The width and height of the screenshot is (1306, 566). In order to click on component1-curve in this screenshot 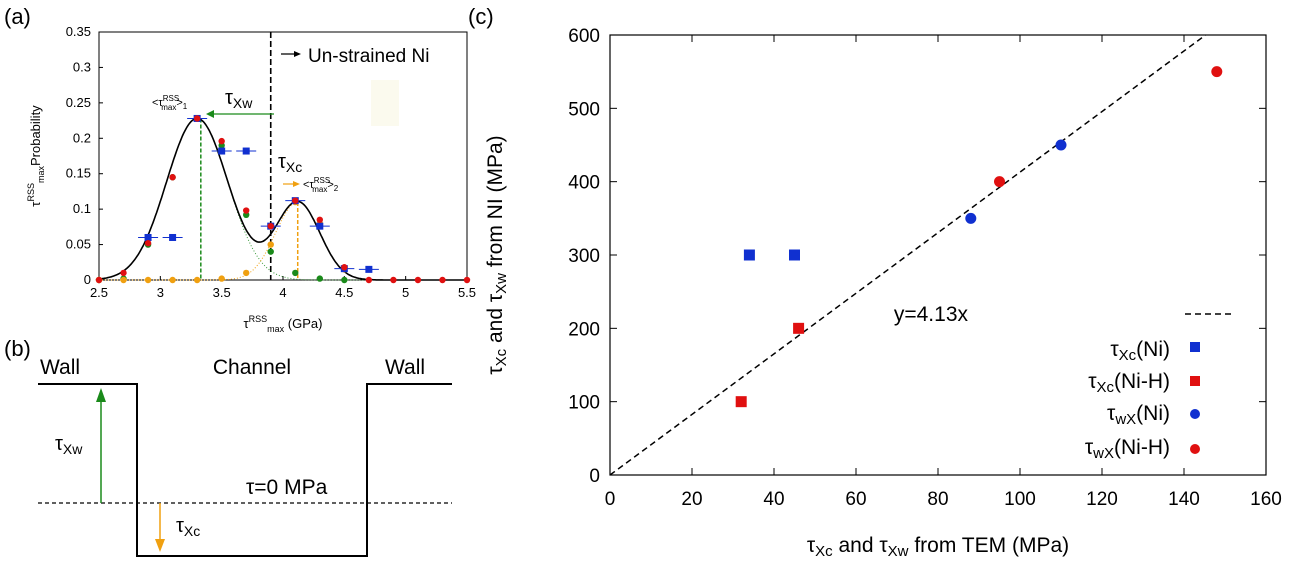, I will do `click(282, 199)`.